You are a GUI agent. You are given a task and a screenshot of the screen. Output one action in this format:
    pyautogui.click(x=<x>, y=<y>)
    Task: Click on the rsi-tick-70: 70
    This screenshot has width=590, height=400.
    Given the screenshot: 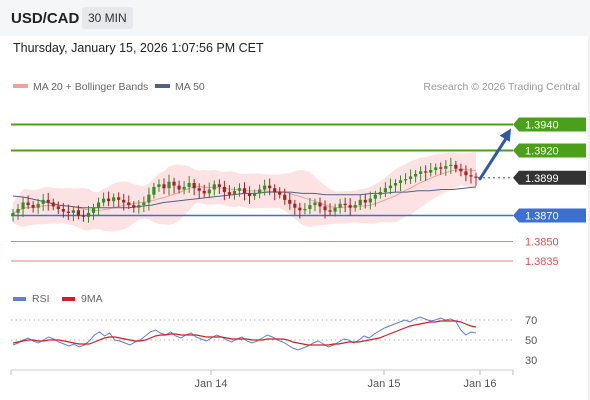 What is the action you would take?
    pyautogui.click(x=531, y=321)
    